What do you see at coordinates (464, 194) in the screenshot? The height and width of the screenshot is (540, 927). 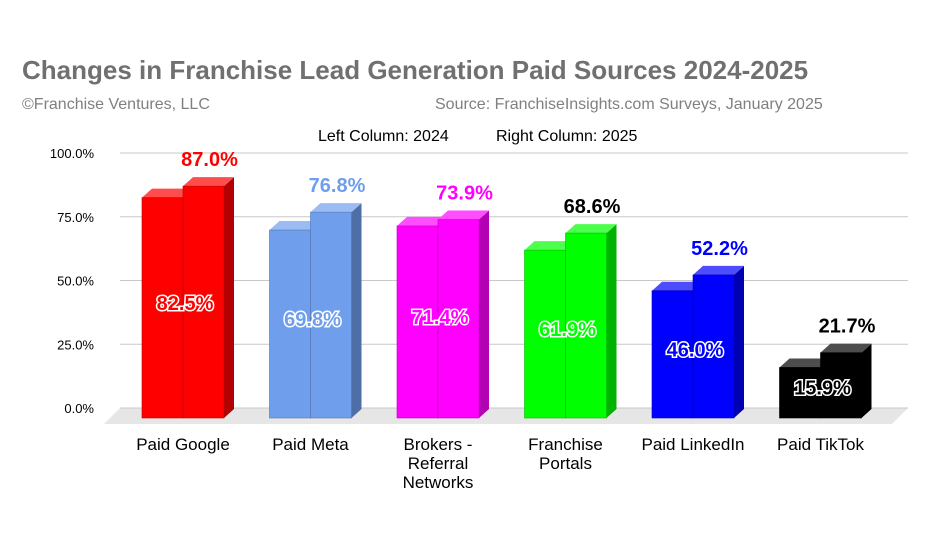 I see `value-label-2025: 73.9%` at bounding box center [464, 194].